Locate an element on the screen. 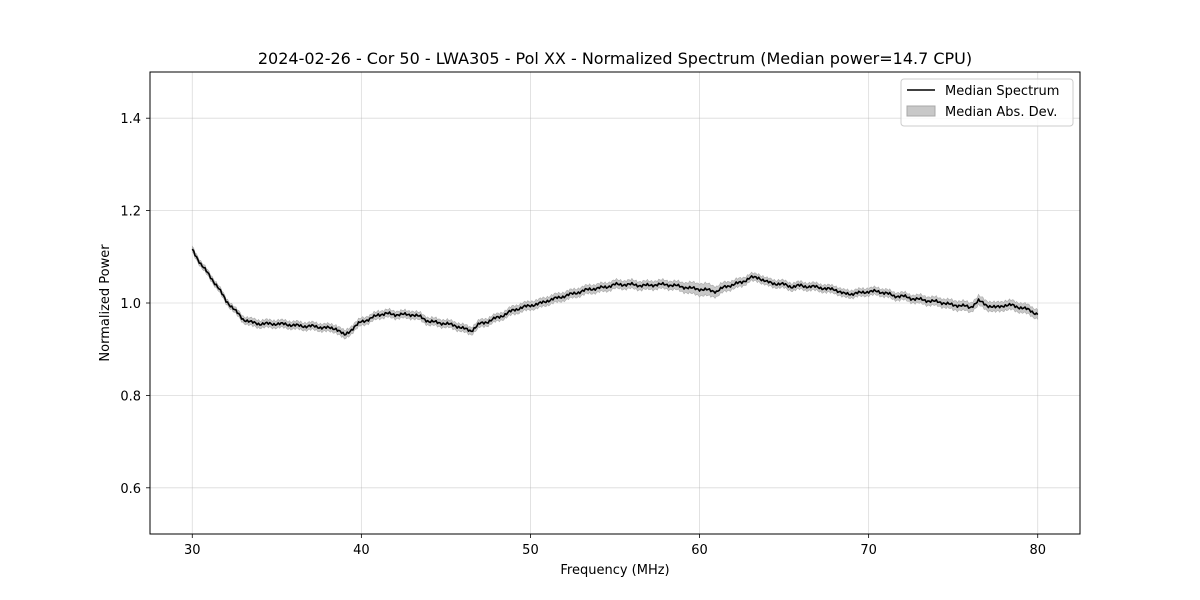  legend-box is located at coordinates (987, 102).